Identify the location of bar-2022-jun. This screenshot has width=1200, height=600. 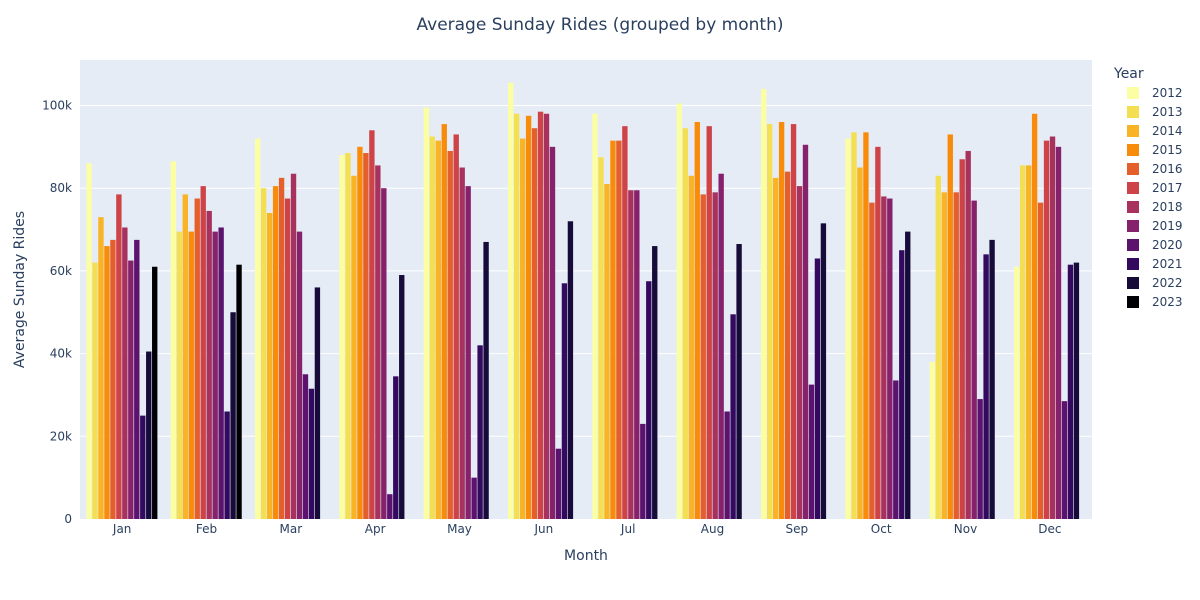
(570, 370).